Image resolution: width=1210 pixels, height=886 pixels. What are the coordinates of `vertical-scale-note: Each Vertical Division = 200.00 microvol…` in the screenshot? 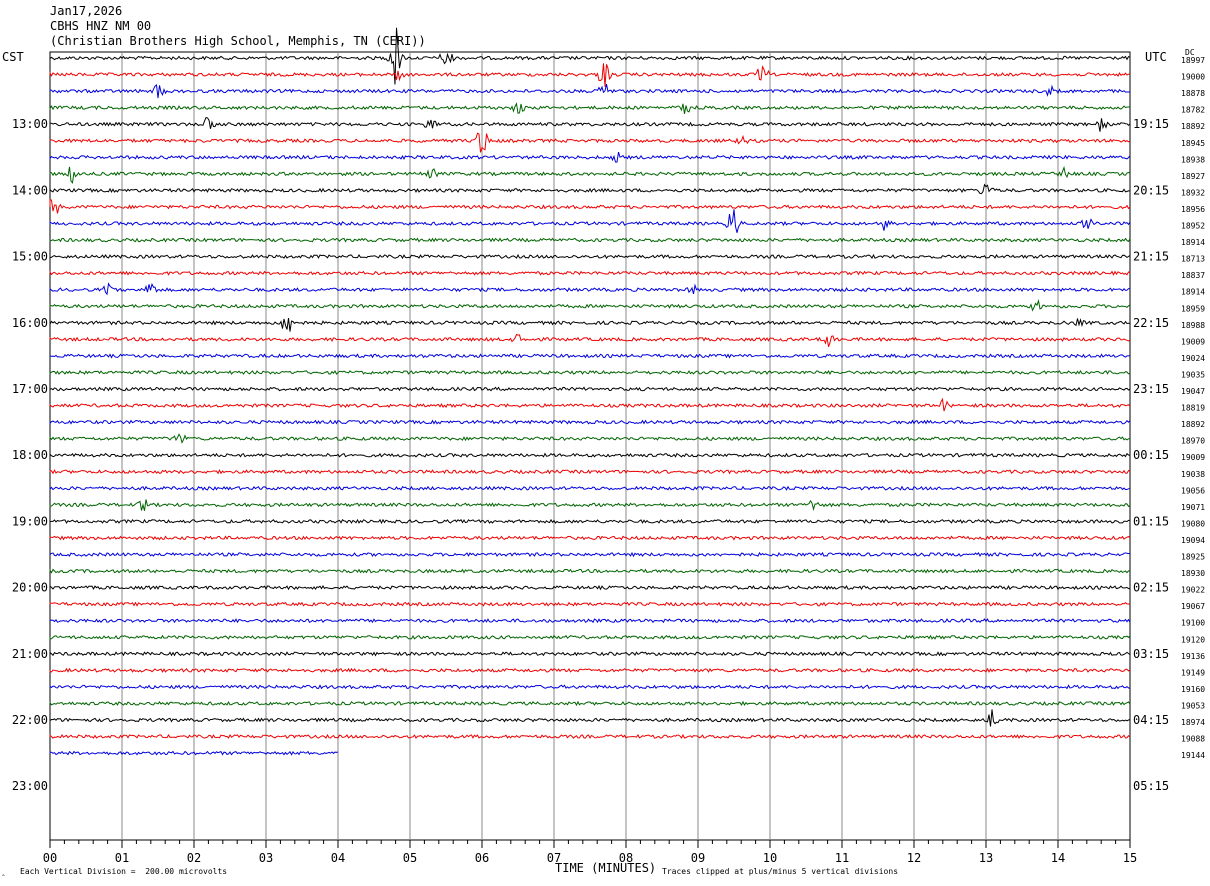 It's located at (124, 871).